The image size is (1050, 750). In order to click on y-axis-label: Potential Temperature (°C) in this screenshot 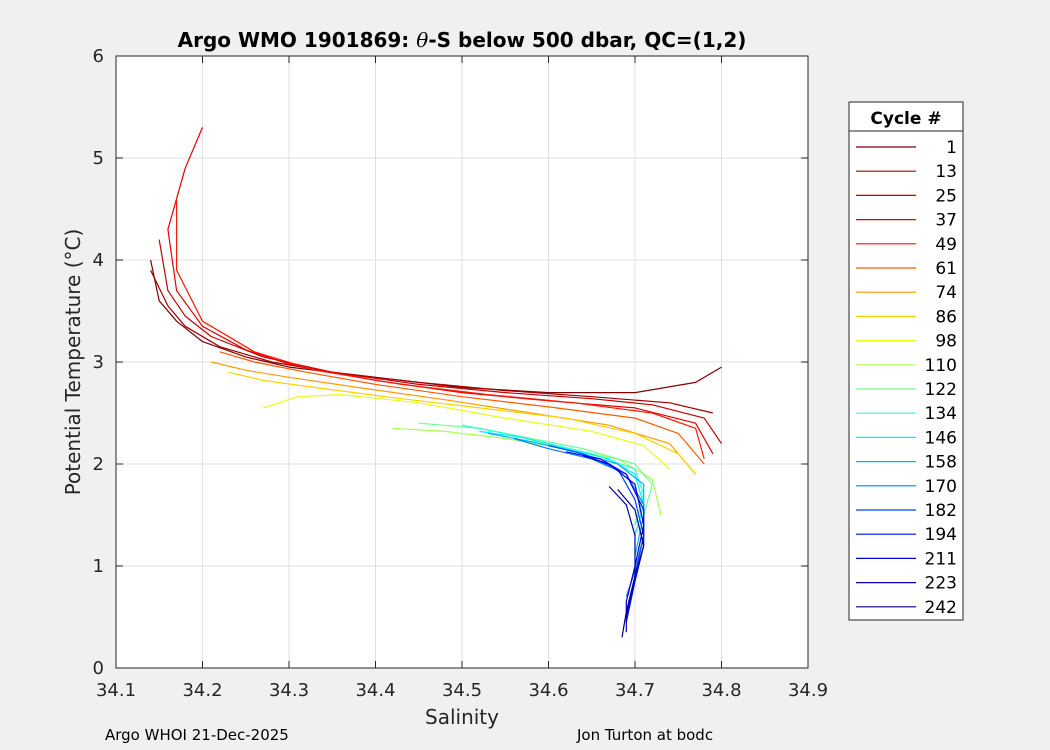, I will do `click(73, 362)`.